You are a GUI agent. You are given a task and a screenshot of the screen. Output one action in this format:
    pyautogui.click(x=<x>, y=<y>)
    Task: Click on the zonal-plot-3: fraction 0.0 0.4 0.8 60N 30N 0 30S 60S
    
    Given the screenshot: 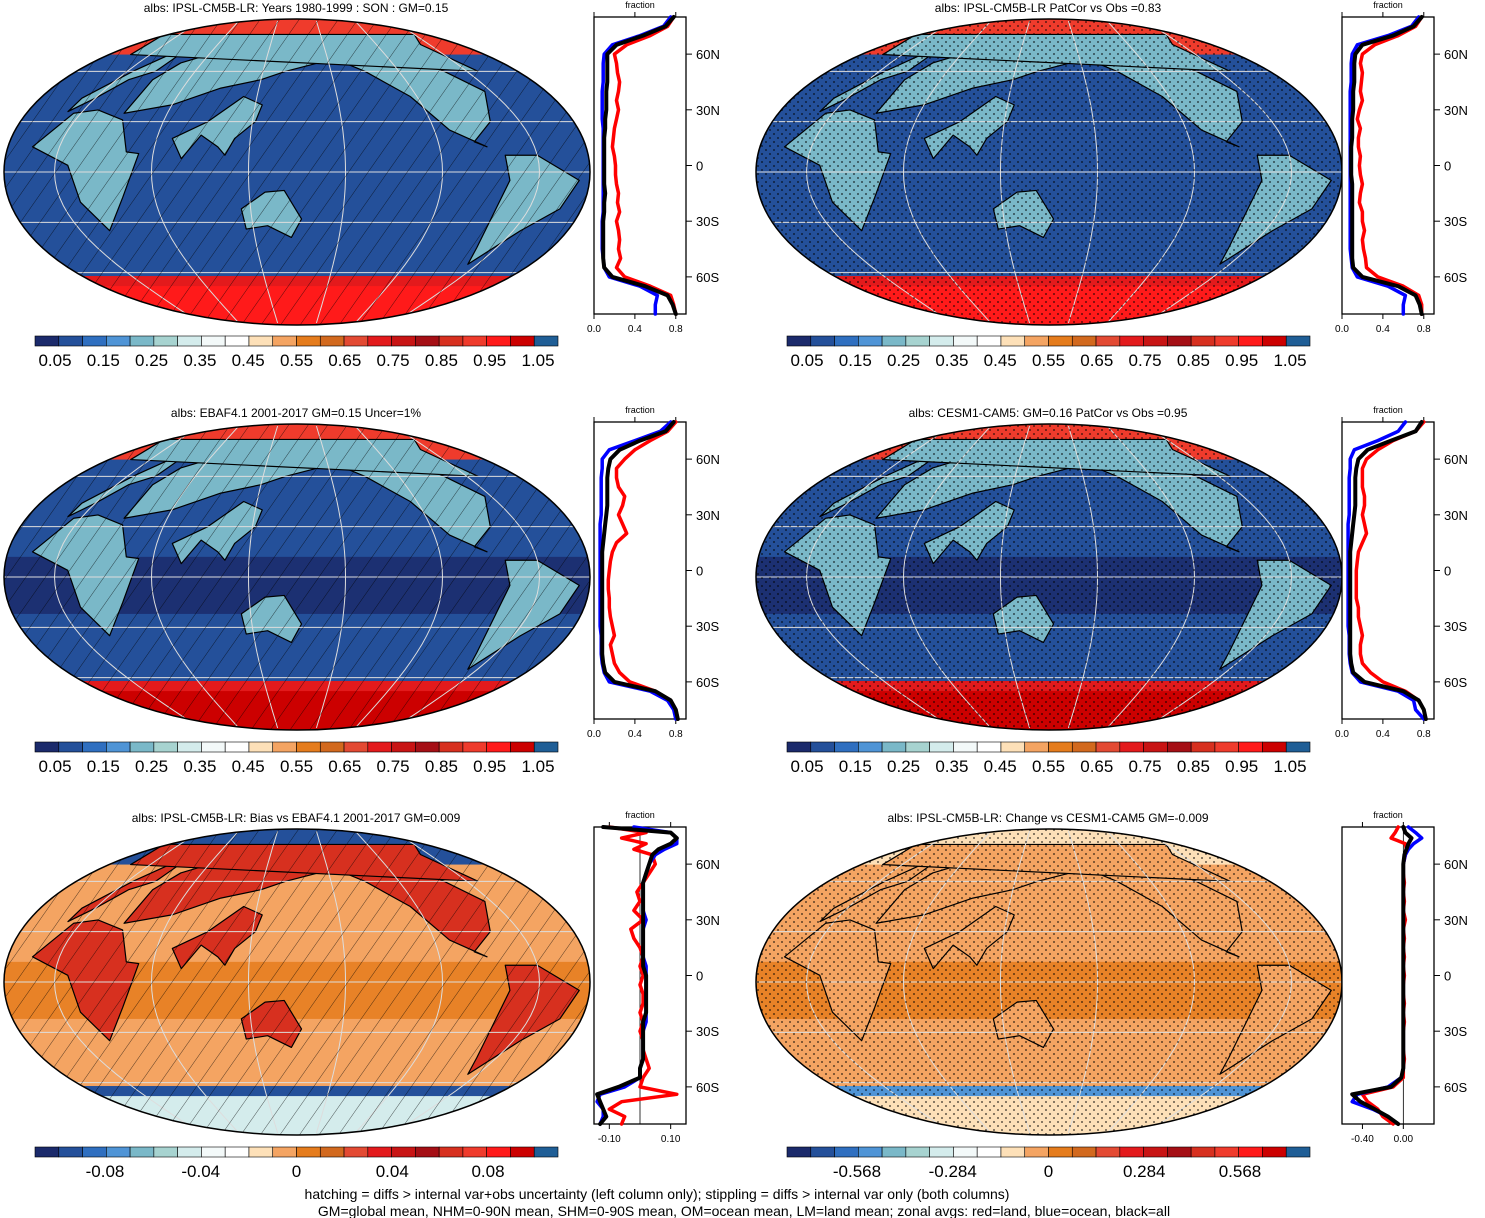 What is the action you would take?
    pyautogui.click(x=653, y=572)
    